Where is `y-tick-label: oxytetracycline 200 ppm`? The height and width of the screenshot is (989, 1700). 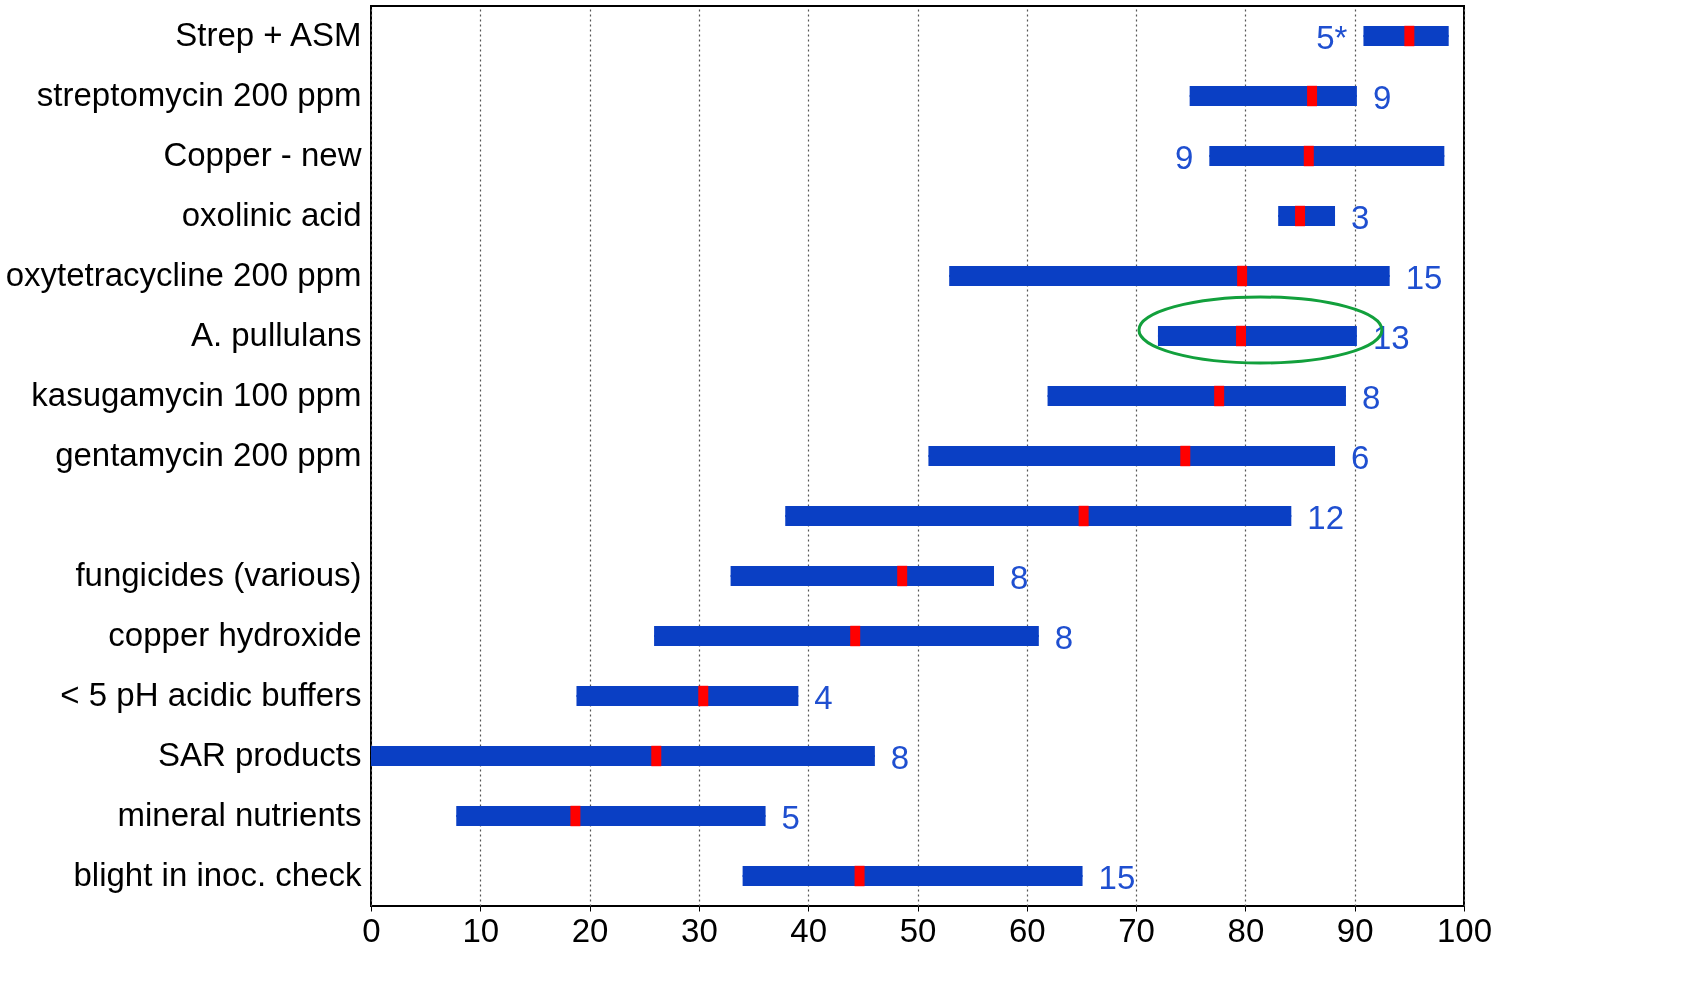 y-tick-label: oxytetracycline 200 ppm is located at coordinates (183, 274).